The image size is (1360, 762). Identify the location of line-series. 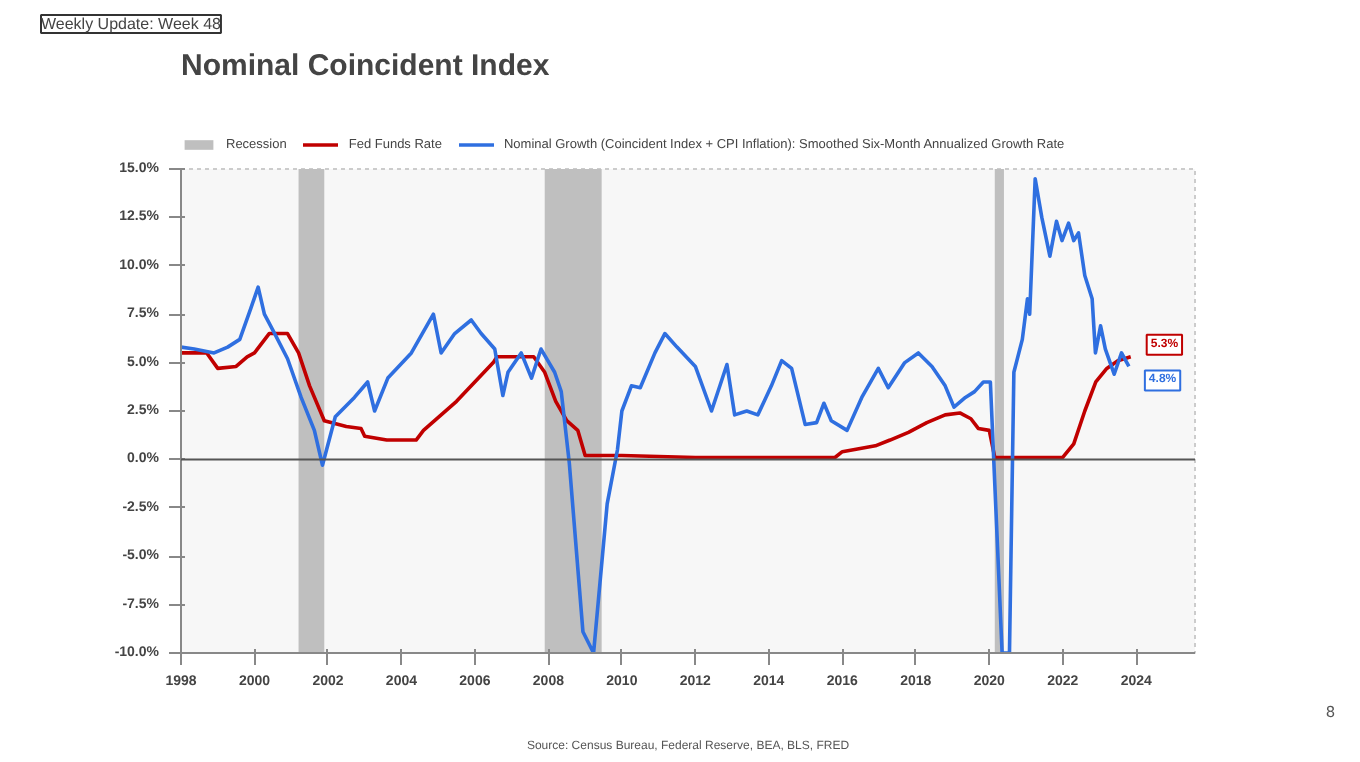
(657, 395).